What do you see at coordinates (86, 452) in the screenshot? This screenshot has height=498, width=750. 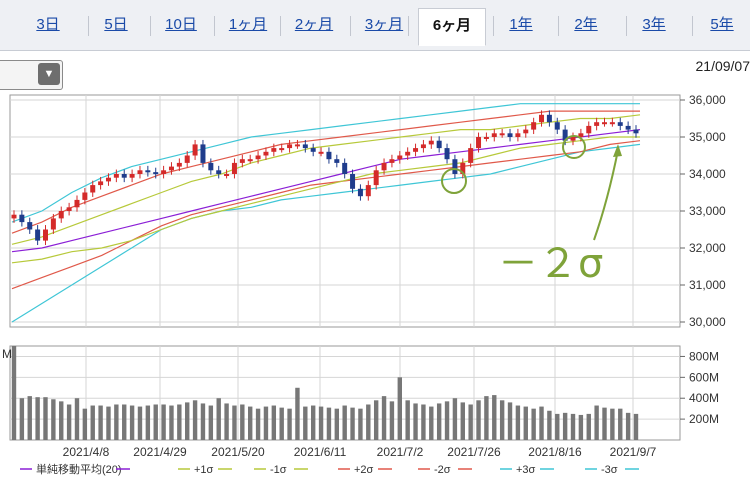 I see `date-tick-label: 2021/4/8` at bounding box center [86, 452].